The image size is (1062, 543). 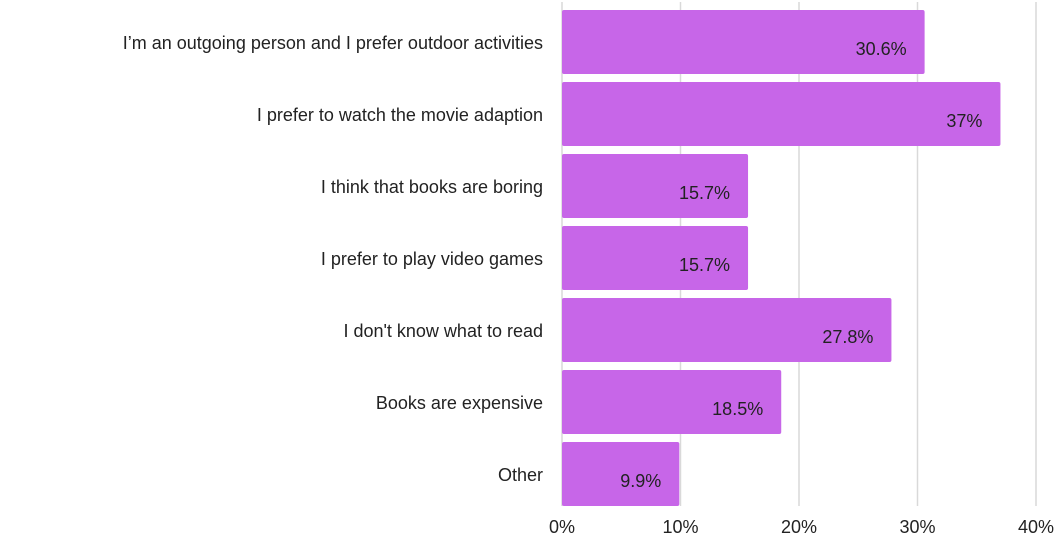 I want to click on value-label: 27.8%, so click(x=847, y=337).